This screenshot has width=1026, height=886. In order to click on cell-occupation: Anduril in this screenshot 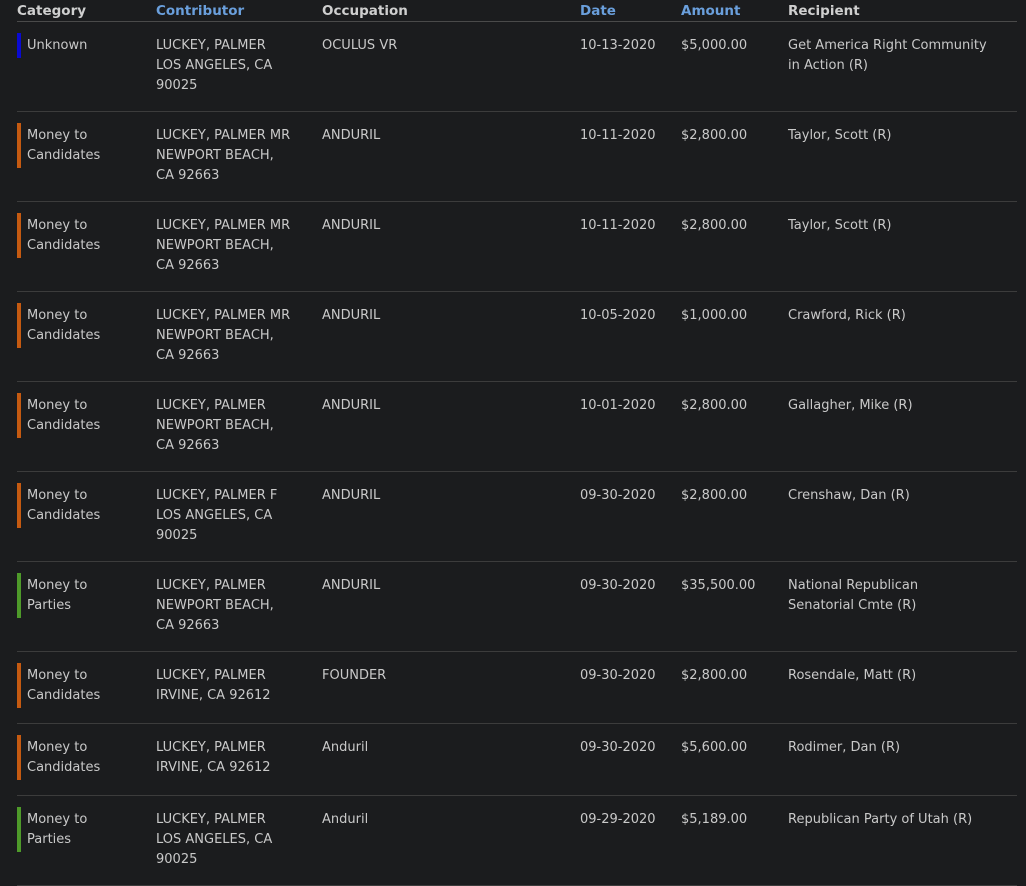, I will do `click(451, 840)`.